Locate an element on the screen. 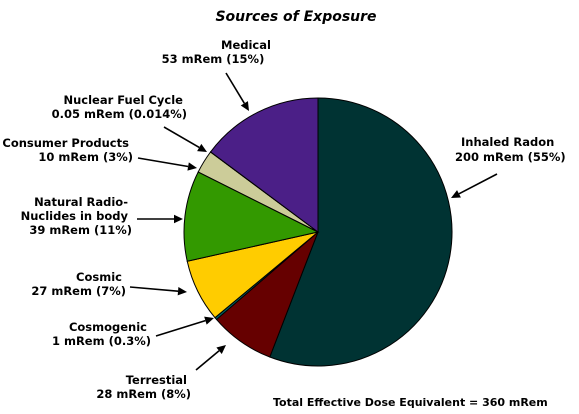 The height and width of the screenshot is (414, 579). arrow-medical is located at coordinates (237, 91).